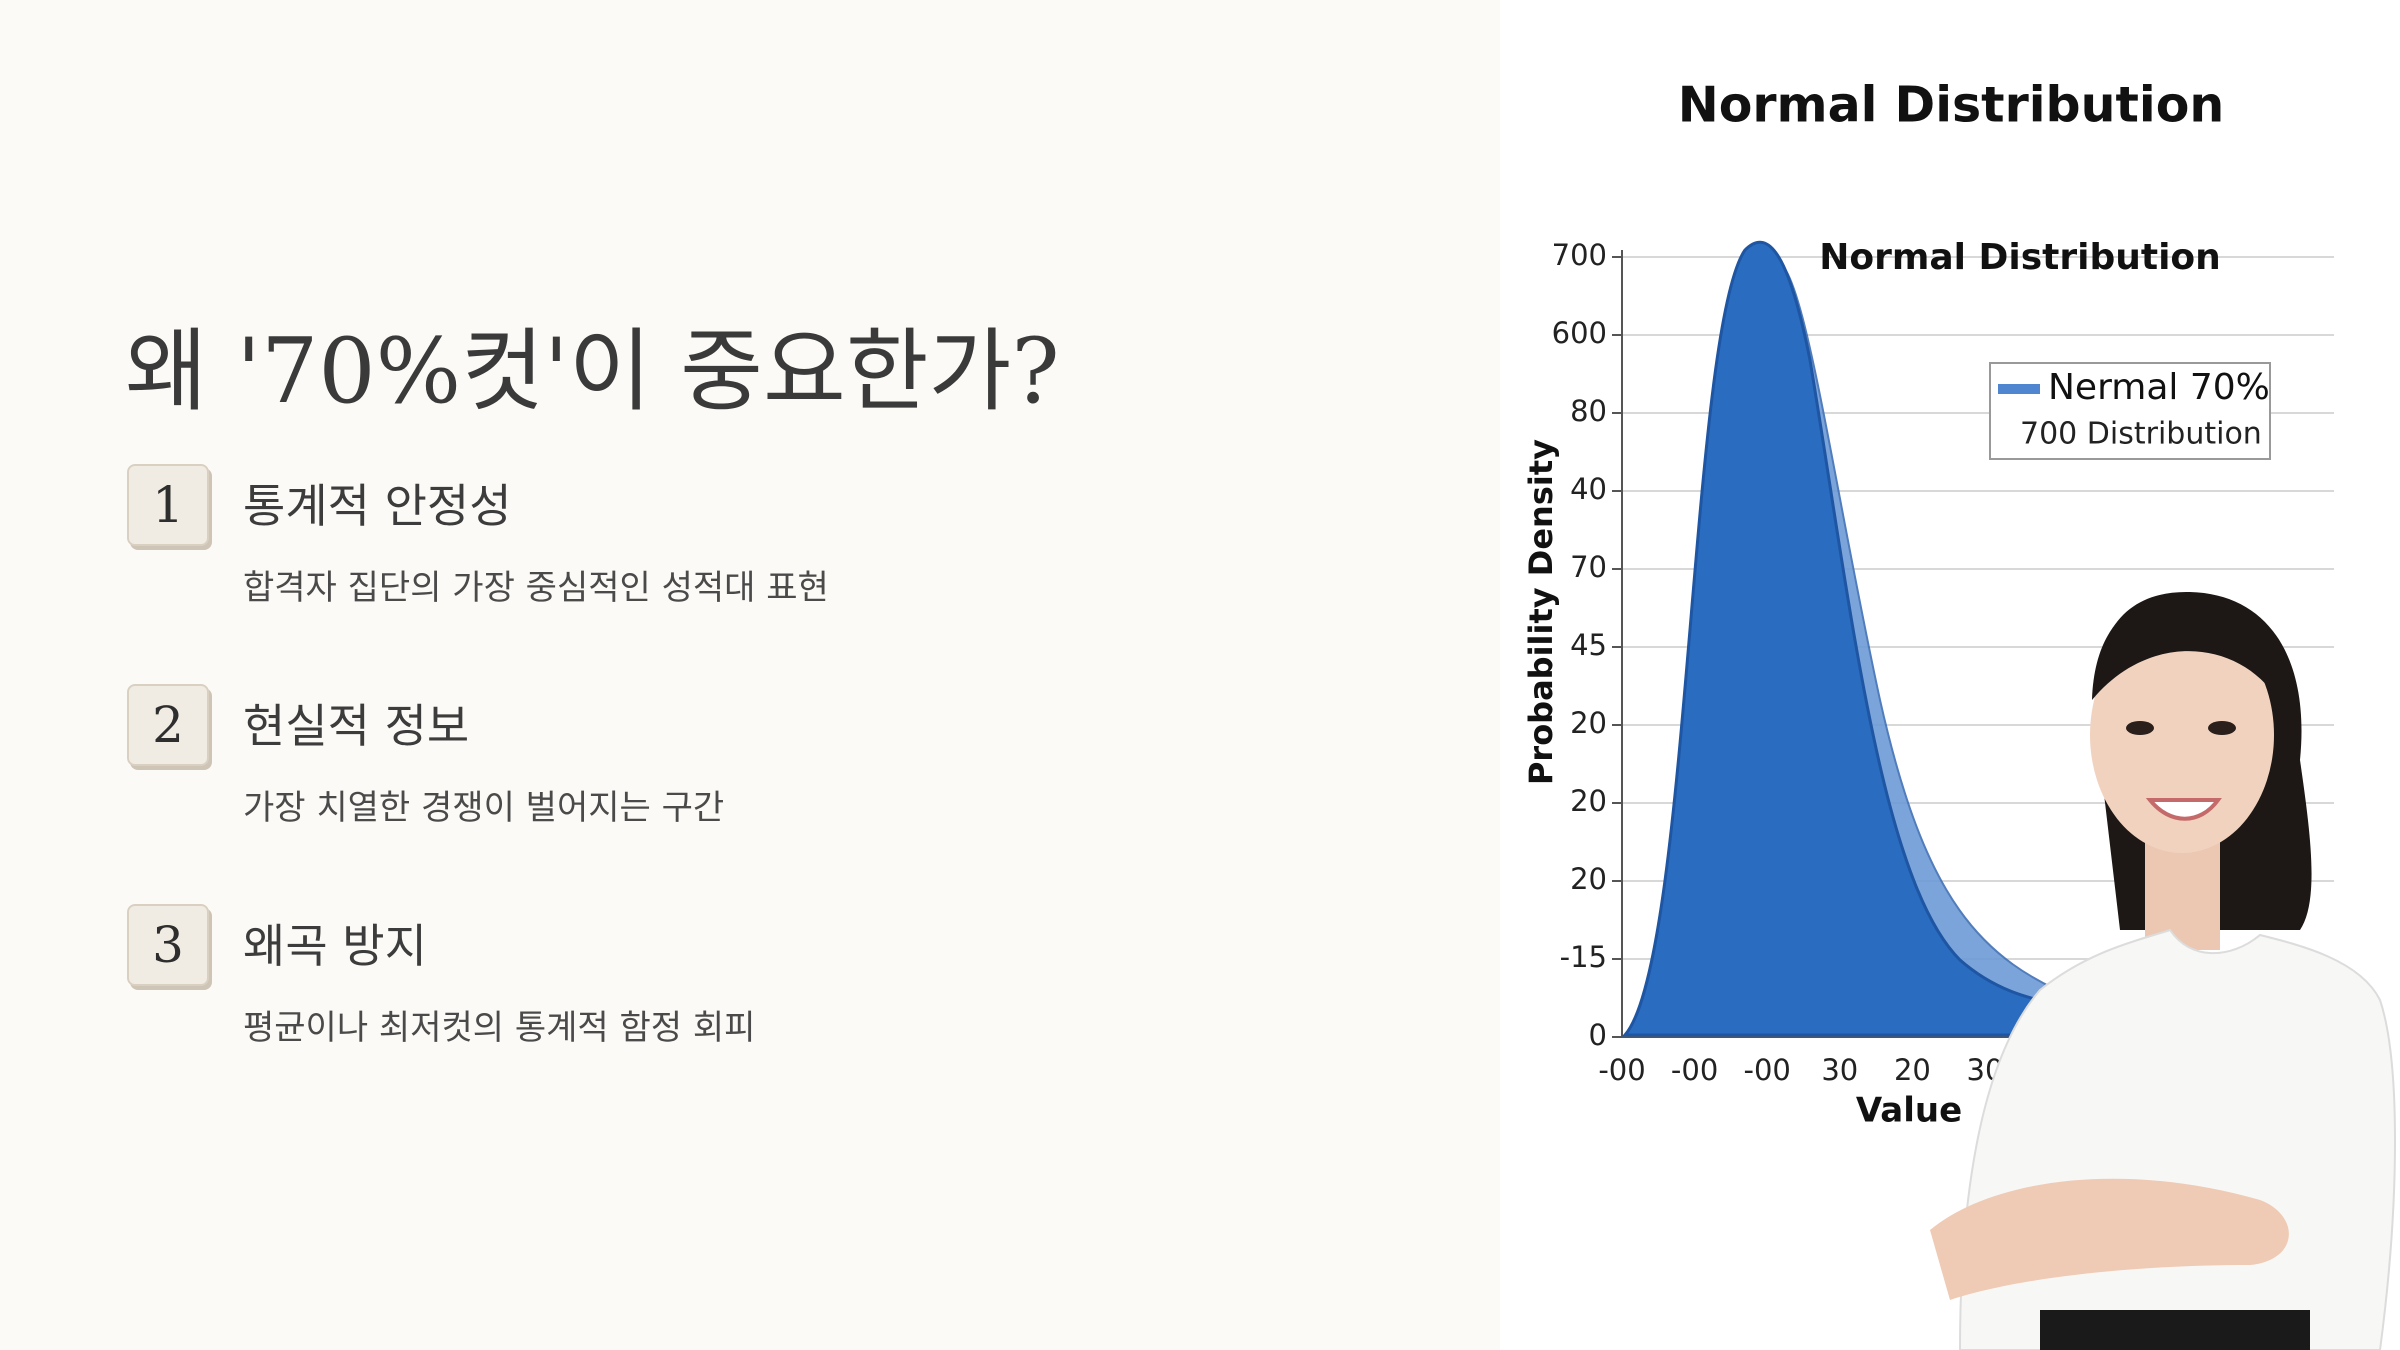 The height and width of the screenshot is (1350, 2400). What do you see at coordinates (1588, 567) in the screenshot?
I see `y-tick-label: 70` at bounding box center [1588, 567].